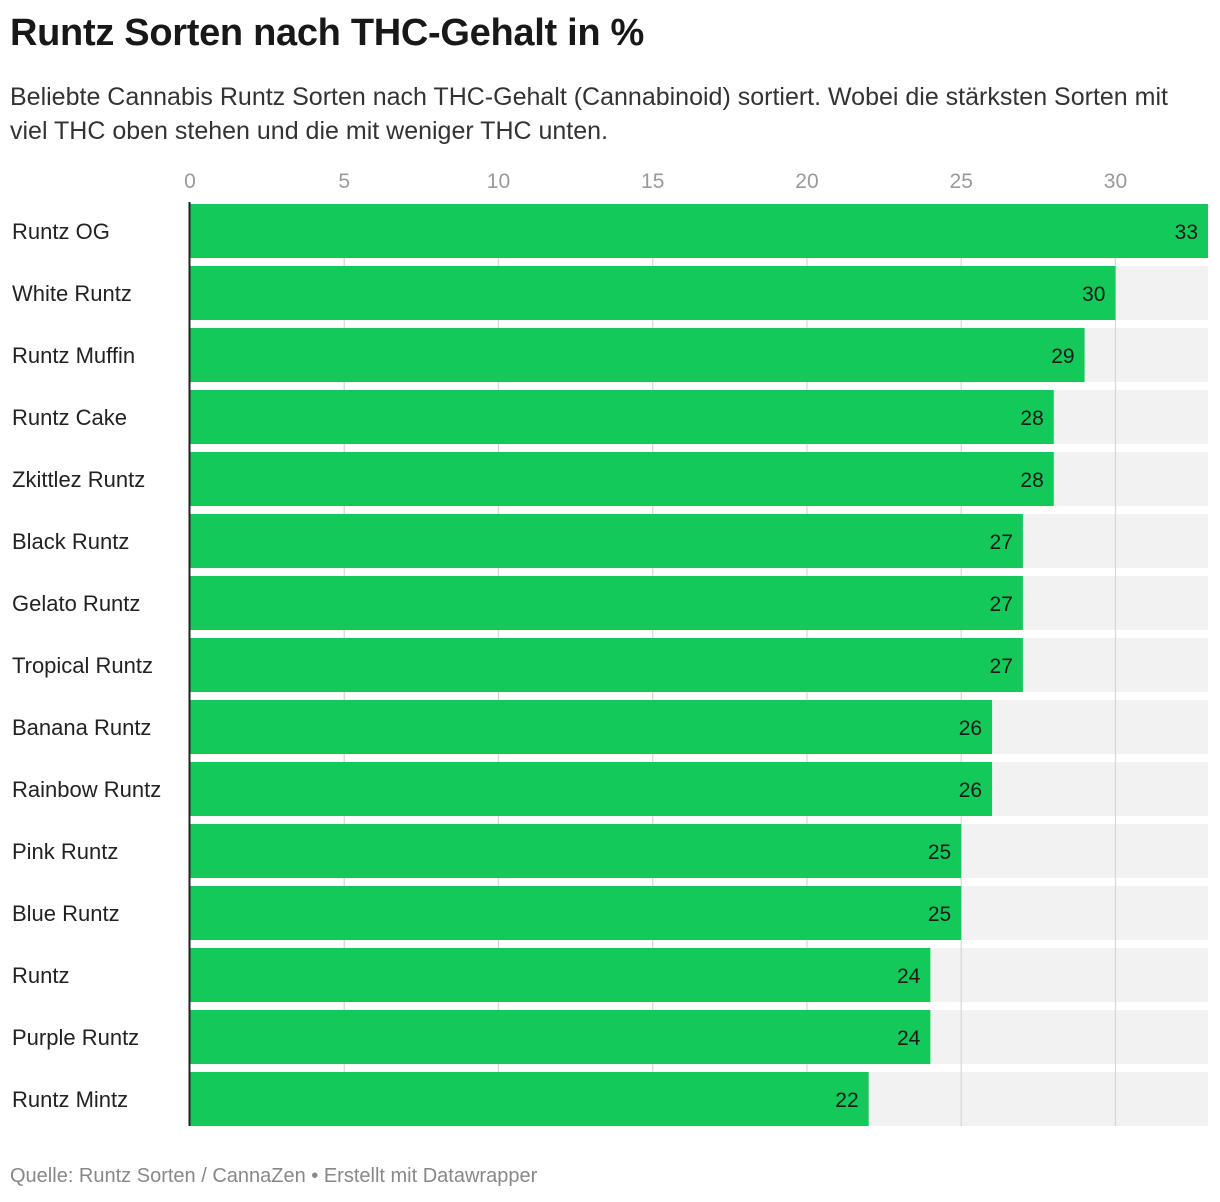 This screenshot has width=1220, height=1202. I want to click on category-label: White Runtz, so click(72, 293).